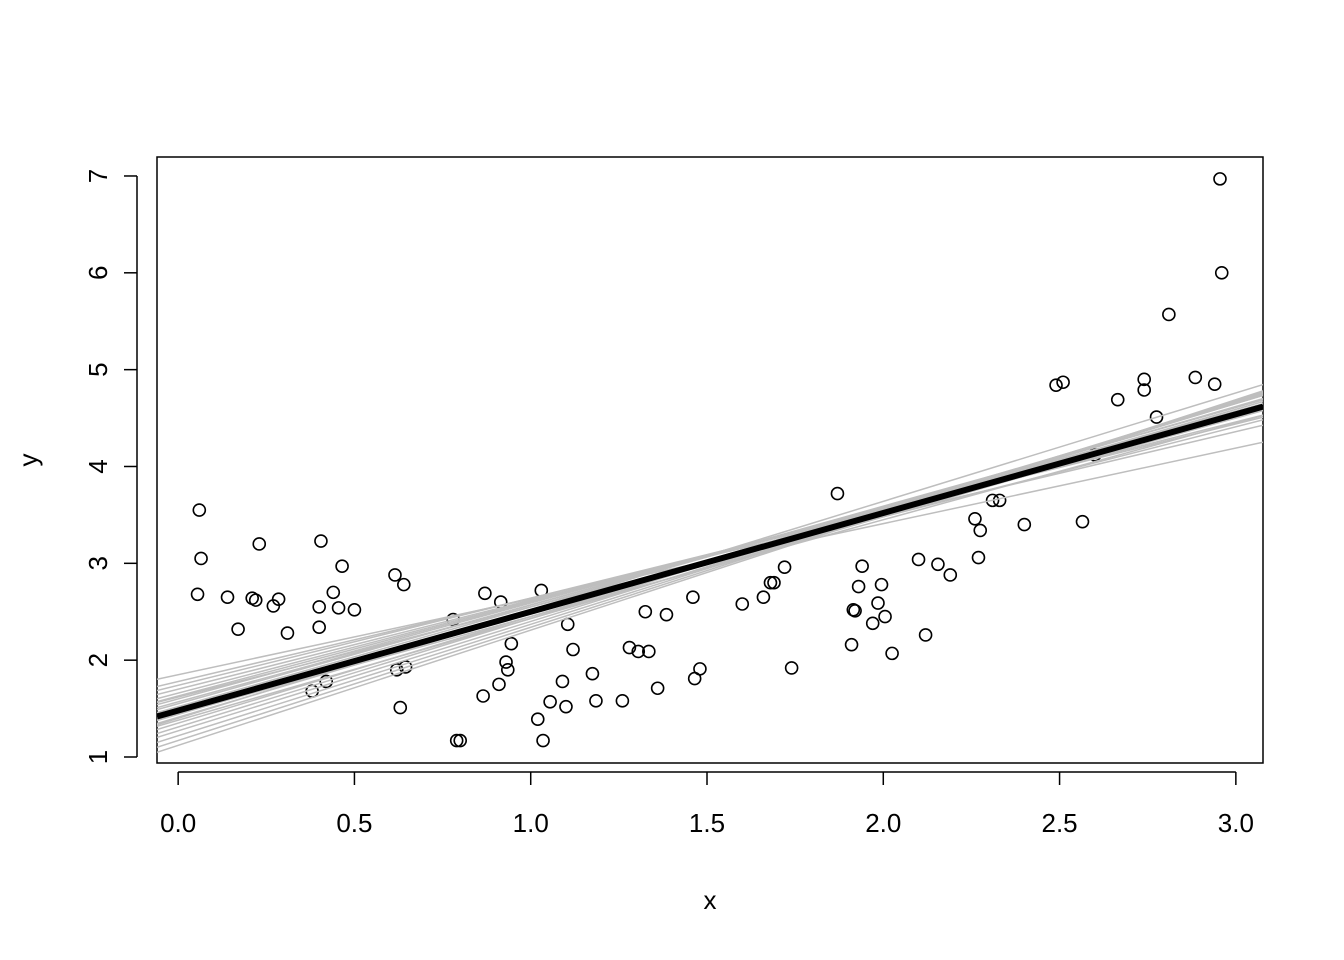 The width and height of the screenshot is (1344, 960). Describe the element at coordinates (883, 823) in the screenshot. I see `x-tick-label: 2.0` at that location.